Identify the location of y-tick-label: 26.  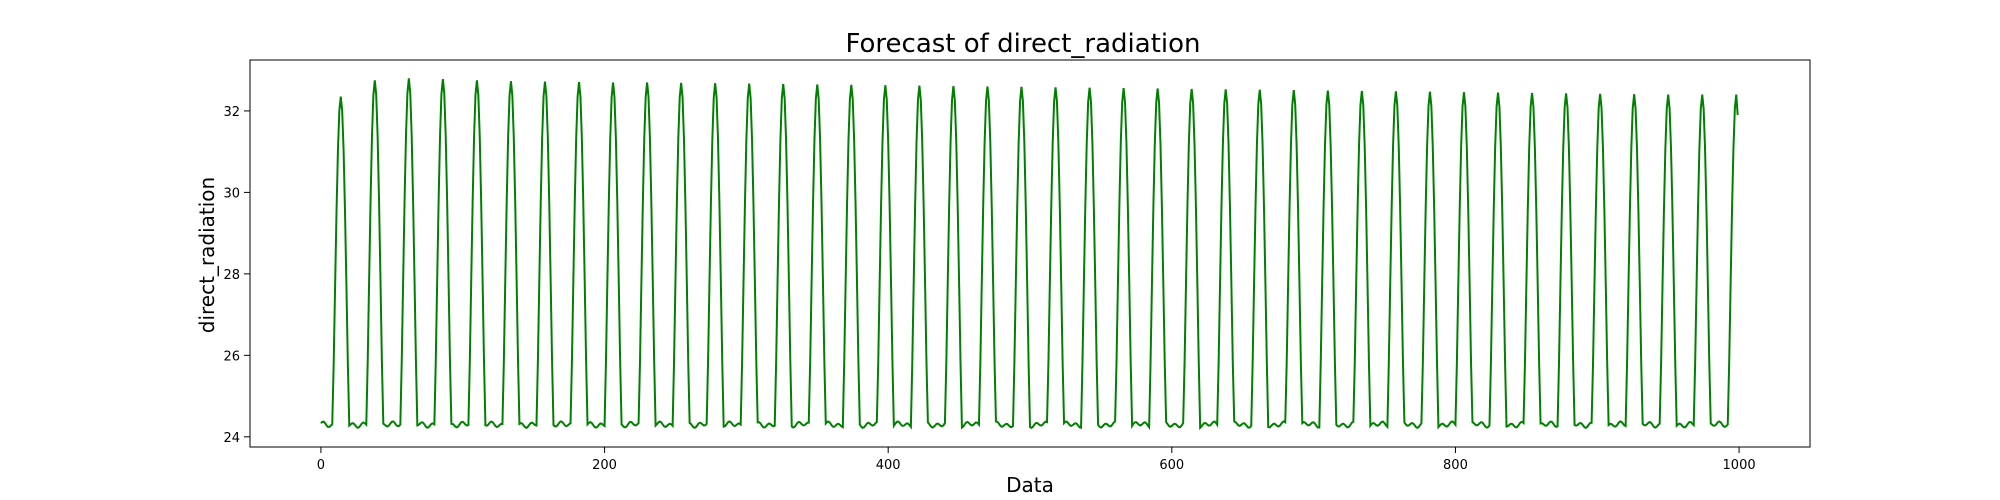
(231, 356).